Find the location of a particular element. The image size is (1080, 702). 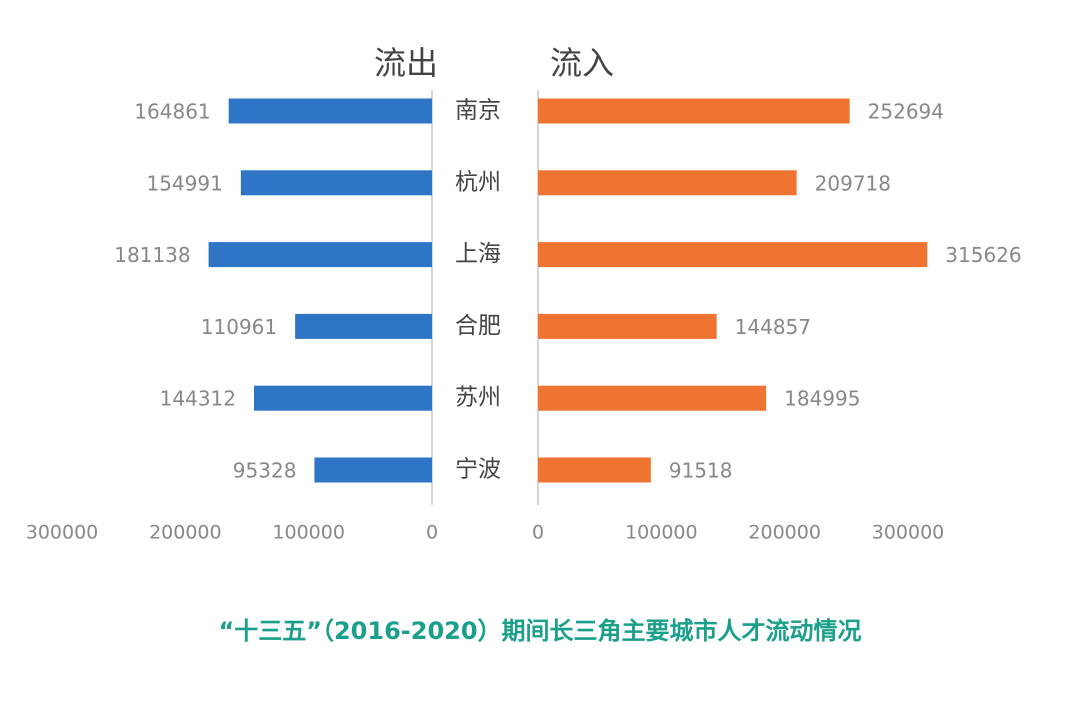

value-label: 209718 is located at coordinates (853, 183).